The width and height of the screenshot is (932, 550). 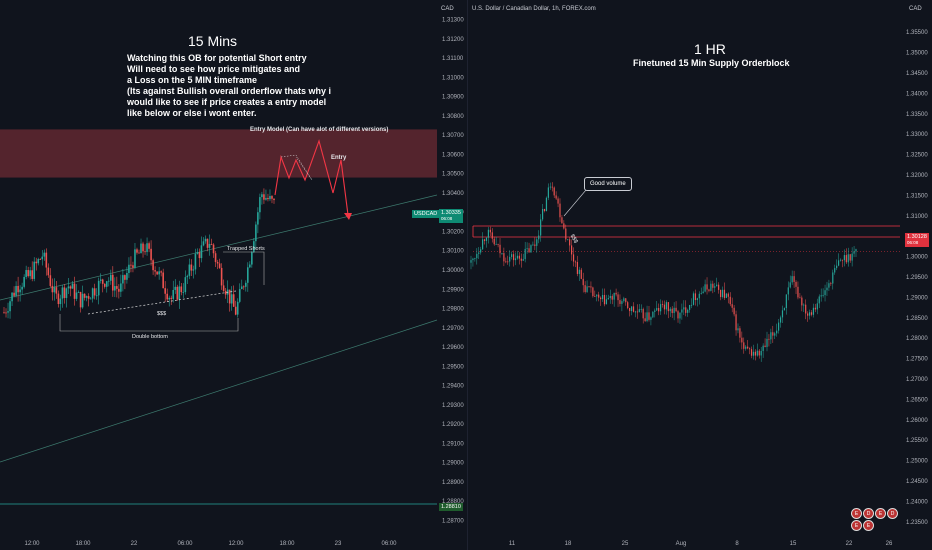 What do you see at coordinates (917, 502) in the screenshot?
I see `price-tick: 1.24000` at bounding box center [917, 502].